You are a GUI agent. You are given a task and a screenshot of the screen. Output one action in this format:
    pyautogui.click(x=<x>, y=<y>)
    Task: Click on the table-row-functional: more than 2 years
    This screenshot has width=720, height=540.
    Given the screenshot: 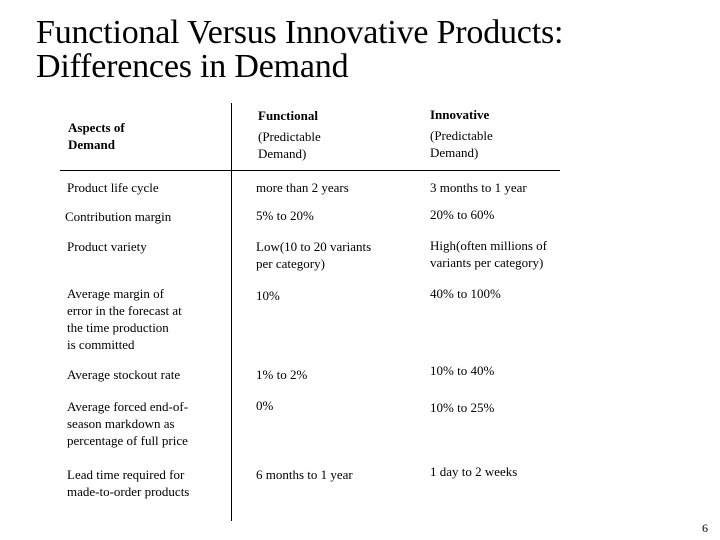 What is the action you would take?
    pyautogui.click(x=302, y=187)
    